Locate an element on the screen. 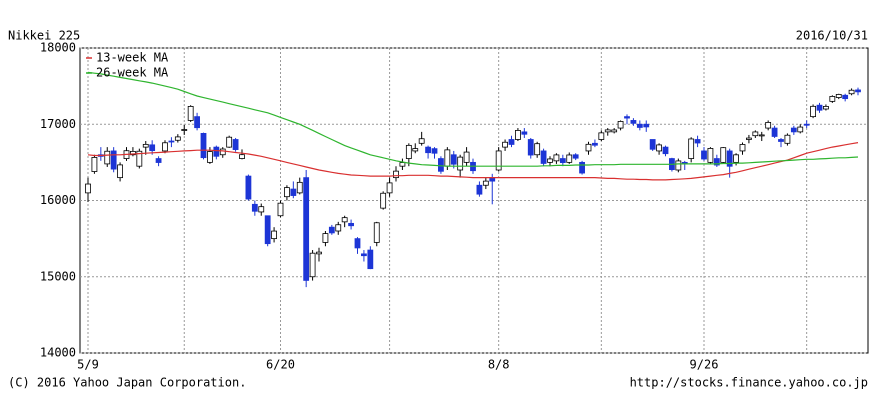 The width and height of the screenshot is (893, 407). chart-date: 2016/10/31 is located at coordinates (832, 36).